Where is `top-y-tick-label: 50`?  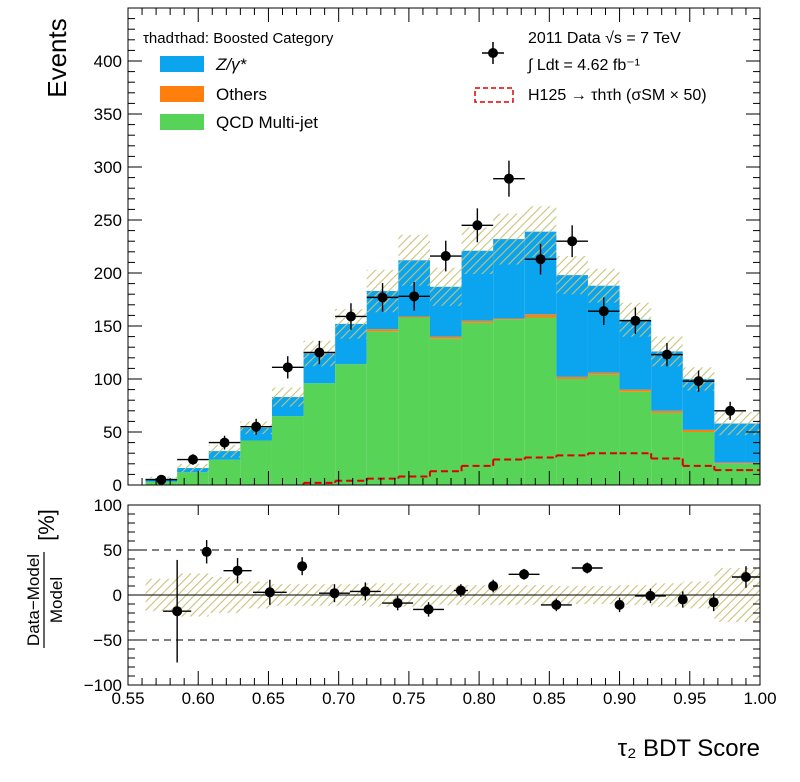
top-y-tick-label: 50 is located at coordinates (112, 432).